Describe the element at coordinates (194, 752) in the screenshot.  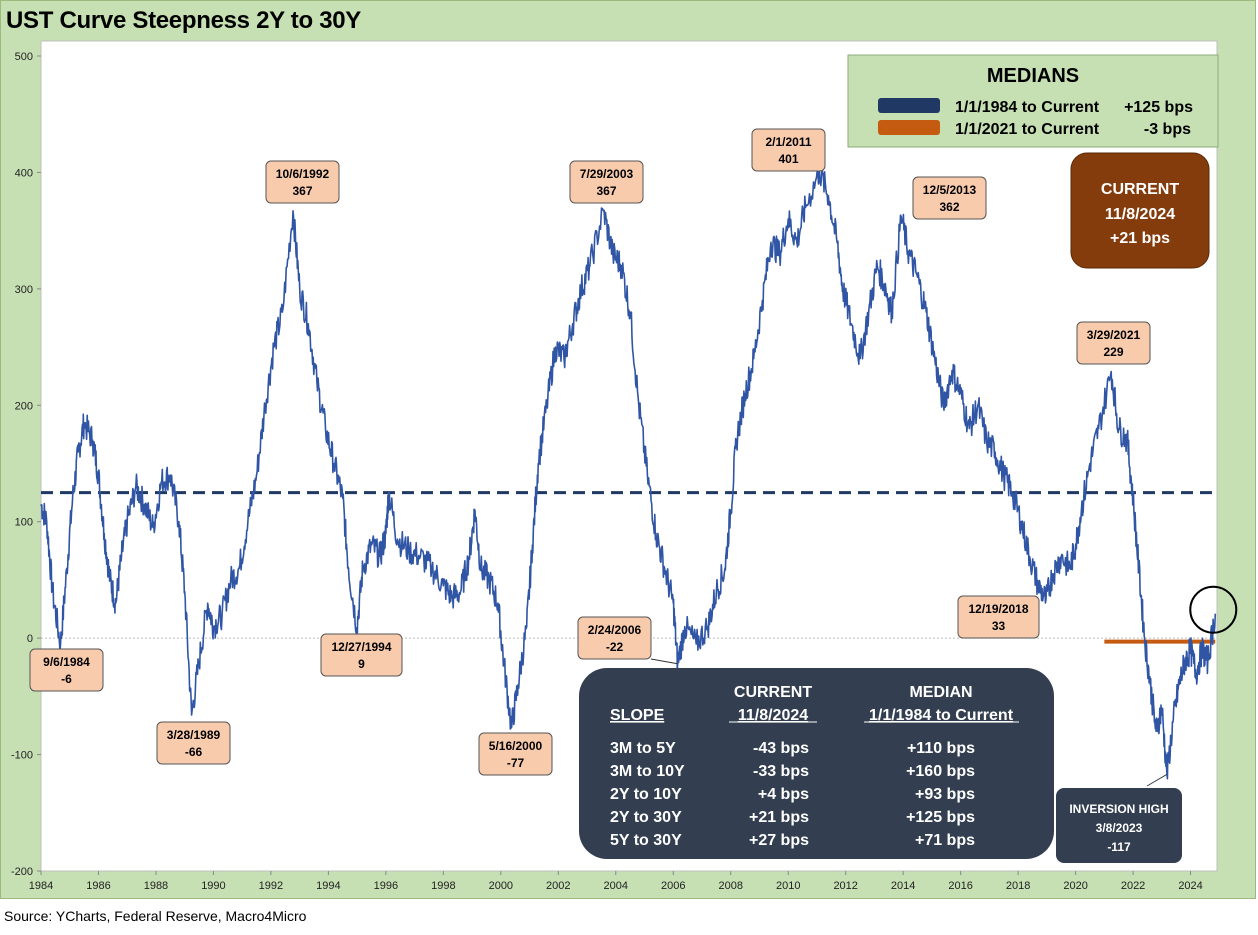
I see `annotation-value: -66` at that location.